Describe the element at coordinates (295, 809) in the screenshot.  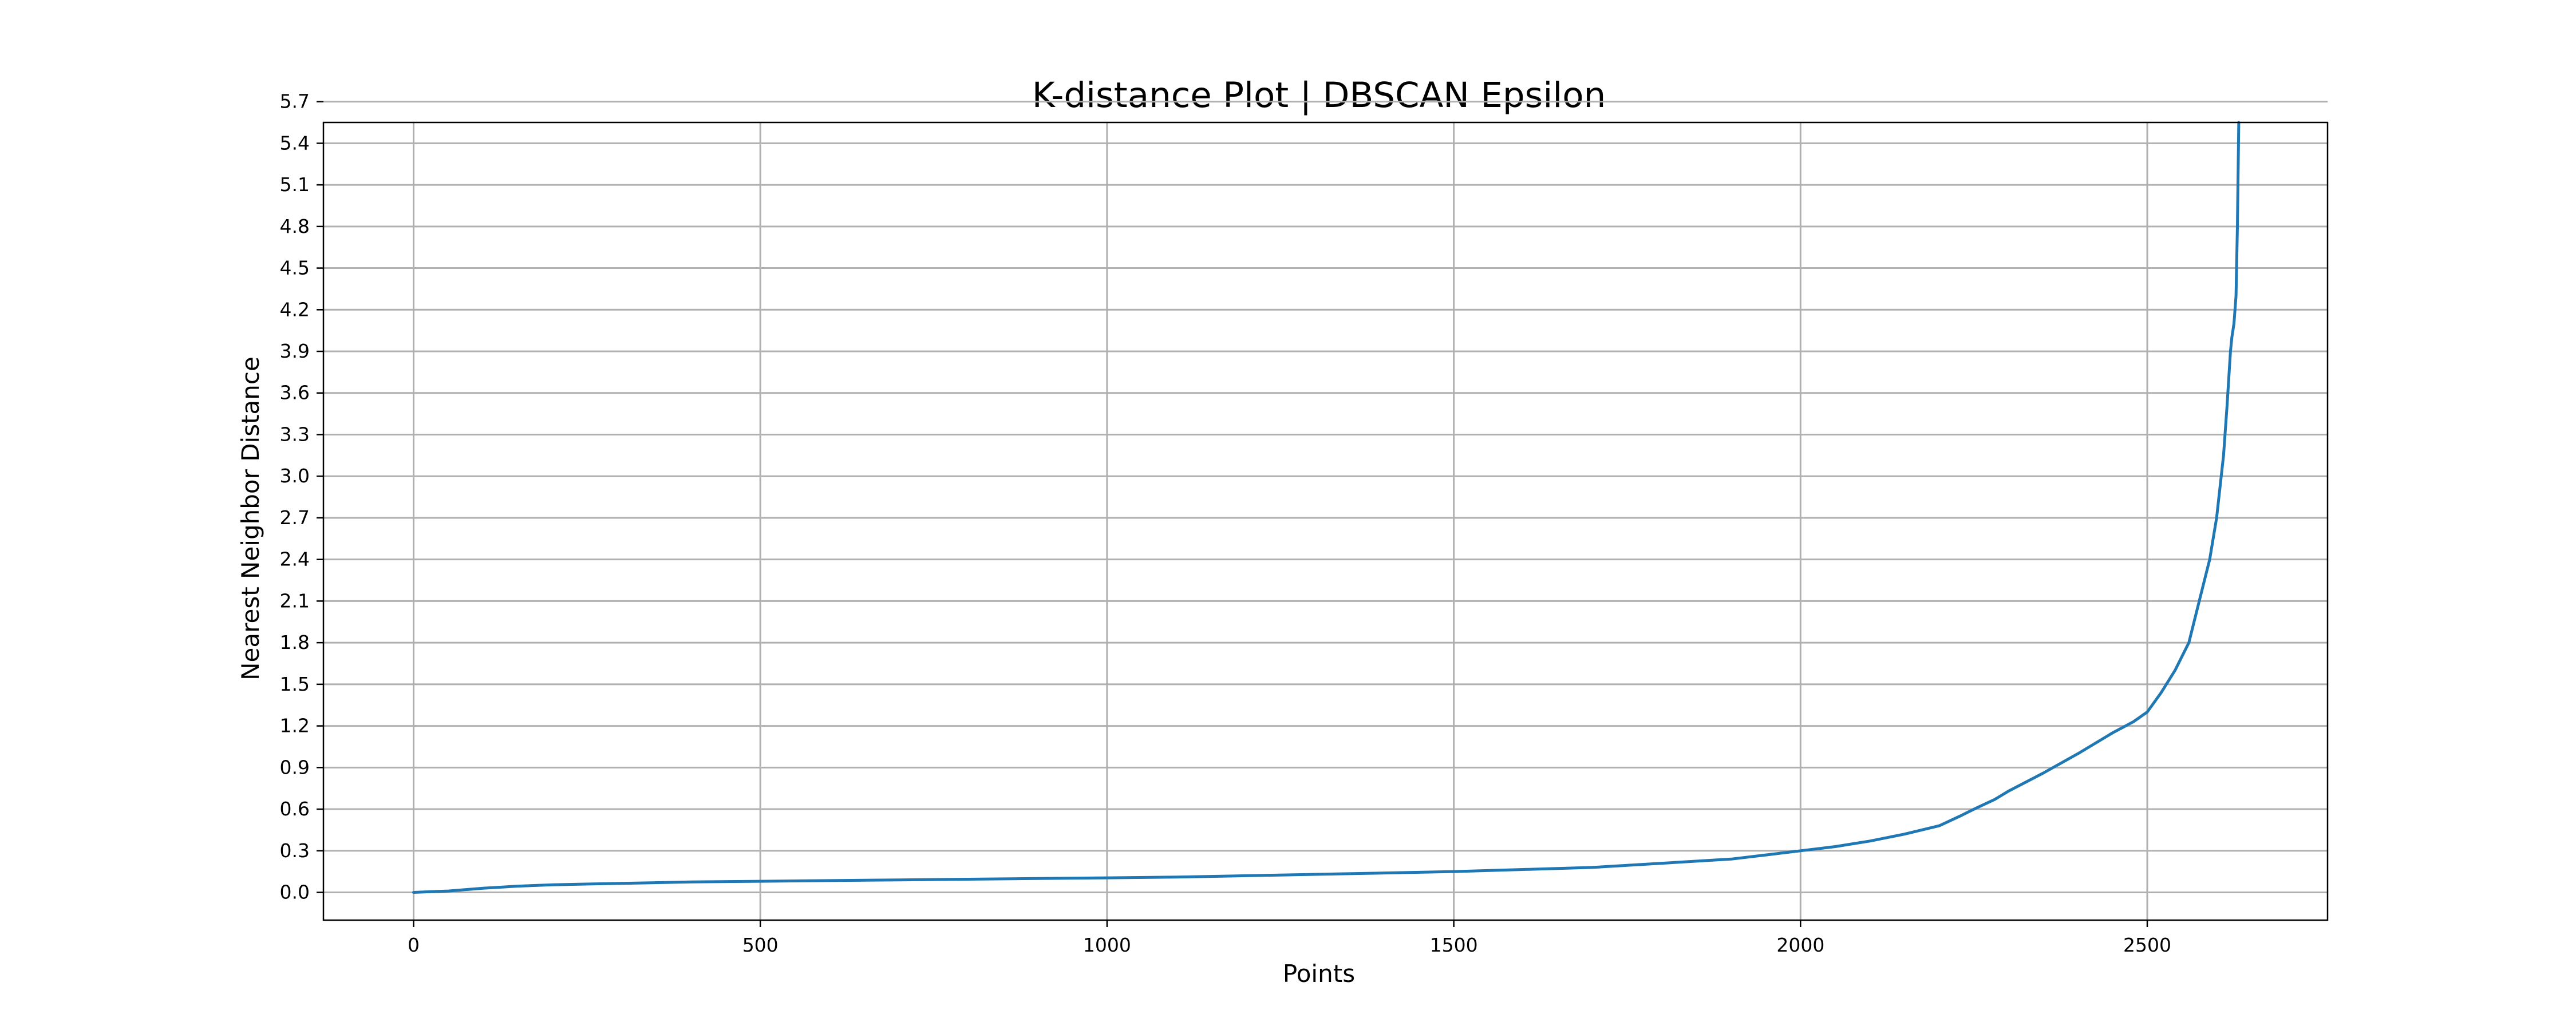
I see `y-tick-label: 0.6` at that location.